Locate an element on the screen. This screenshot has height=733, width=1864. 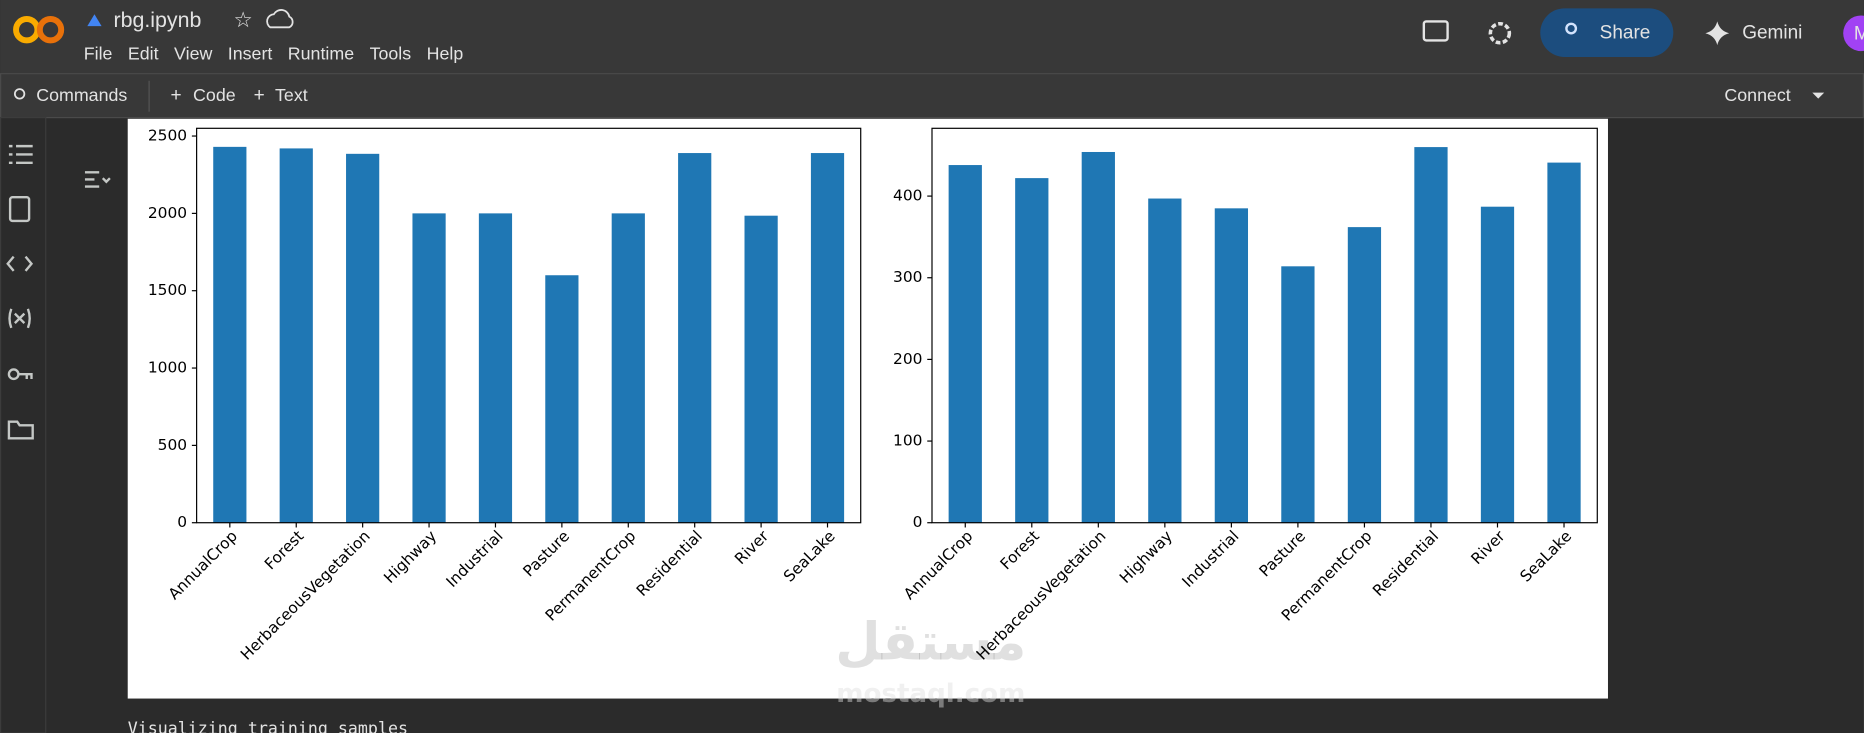
avatar-letter: M is located at coordinates (1859, 33).